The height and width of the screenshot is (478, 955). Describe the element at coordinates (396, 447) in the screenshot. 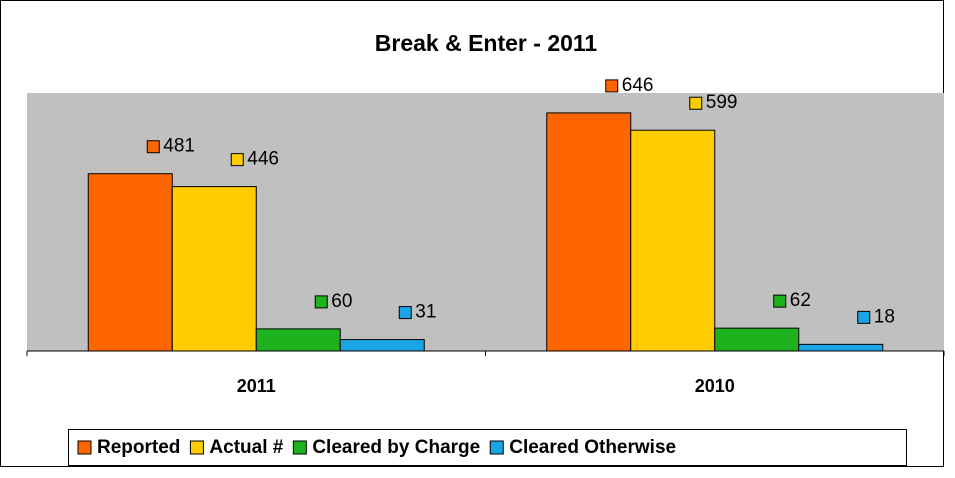

I see `legend-label: Cleared by Charge` at that location.